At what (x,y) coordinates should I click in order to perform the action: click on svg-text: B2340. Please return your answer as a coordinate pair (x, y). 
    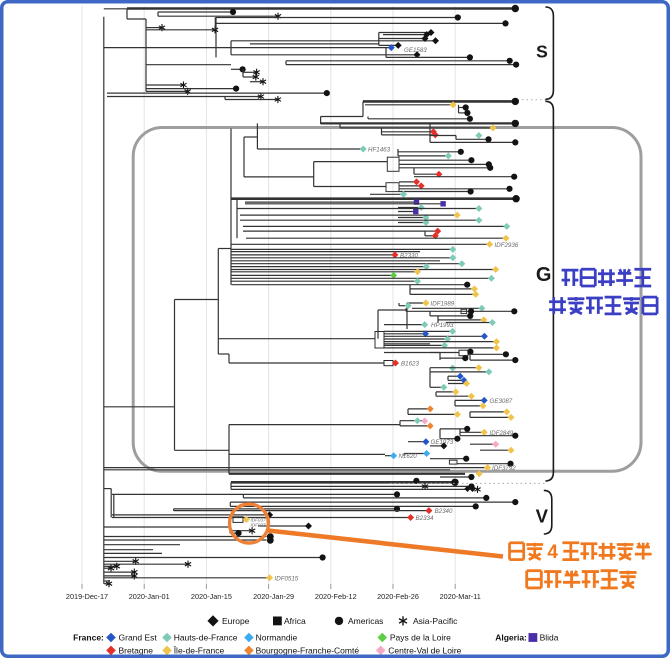
    Looking at the image, I should click on (444, 511).